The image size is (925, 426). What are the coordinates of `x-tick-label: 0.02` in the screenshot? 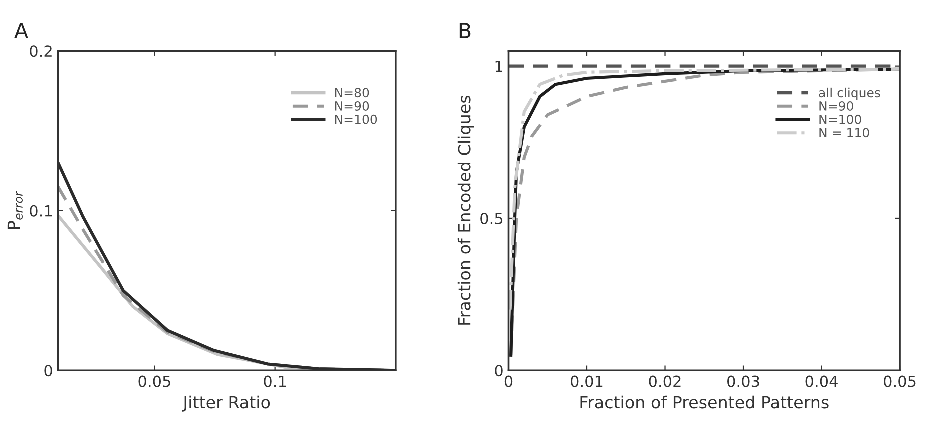 It's located at (665, 382).